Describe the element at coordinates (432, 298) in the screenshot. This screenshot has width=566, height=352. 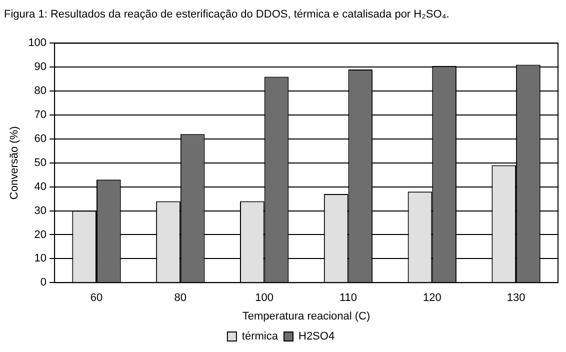
I see `x-tick-label: 120` at that location.